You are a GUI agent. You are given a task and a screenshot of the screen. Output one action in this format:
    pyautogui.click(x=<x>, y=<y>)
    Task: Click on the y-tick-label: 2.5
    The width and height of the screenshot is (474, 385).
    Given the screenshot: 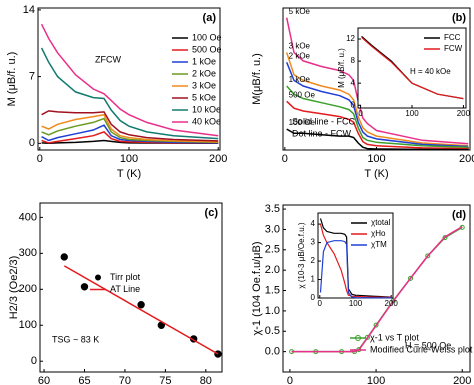 What is the action you would take?
    pyautogui.click(x=272, y=250)
    